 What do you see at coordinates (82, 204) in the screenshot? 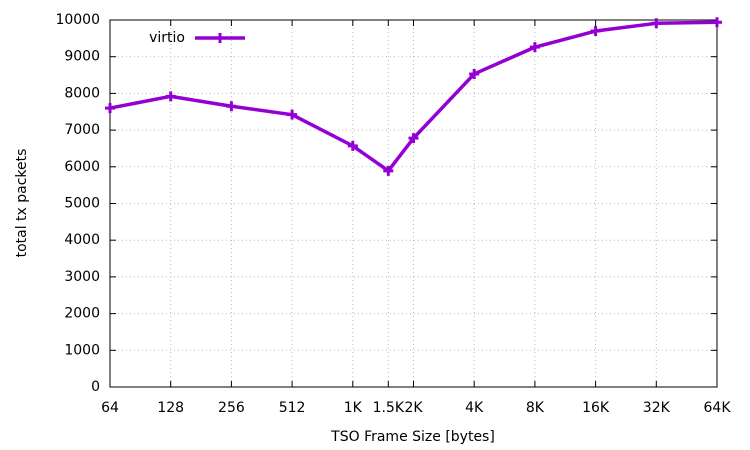
I see `y-tick-label: 5000` at bounding box center [82, 204].